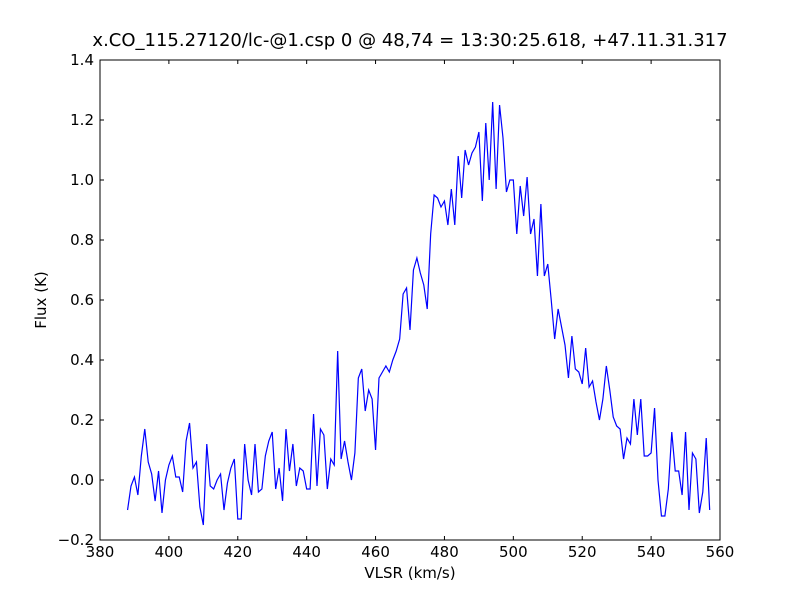 The image size is (800, 600). Describe the element at coordinates (82, 300) in the screenshot. I see `y-tick-label: 0.6` at that location.